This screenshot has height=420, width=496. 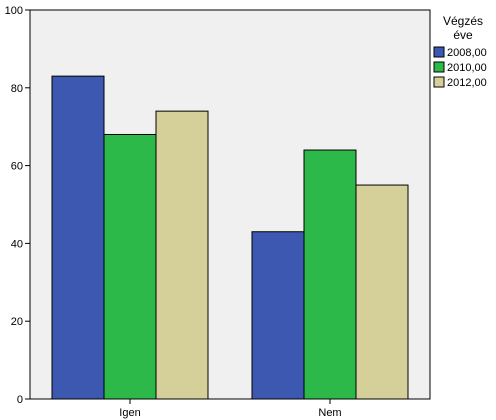 What do you see at coordinates (329, 413) in the screenshot?
I see `x-tick-label-nem: Nem` at bounding box center [329, 413].